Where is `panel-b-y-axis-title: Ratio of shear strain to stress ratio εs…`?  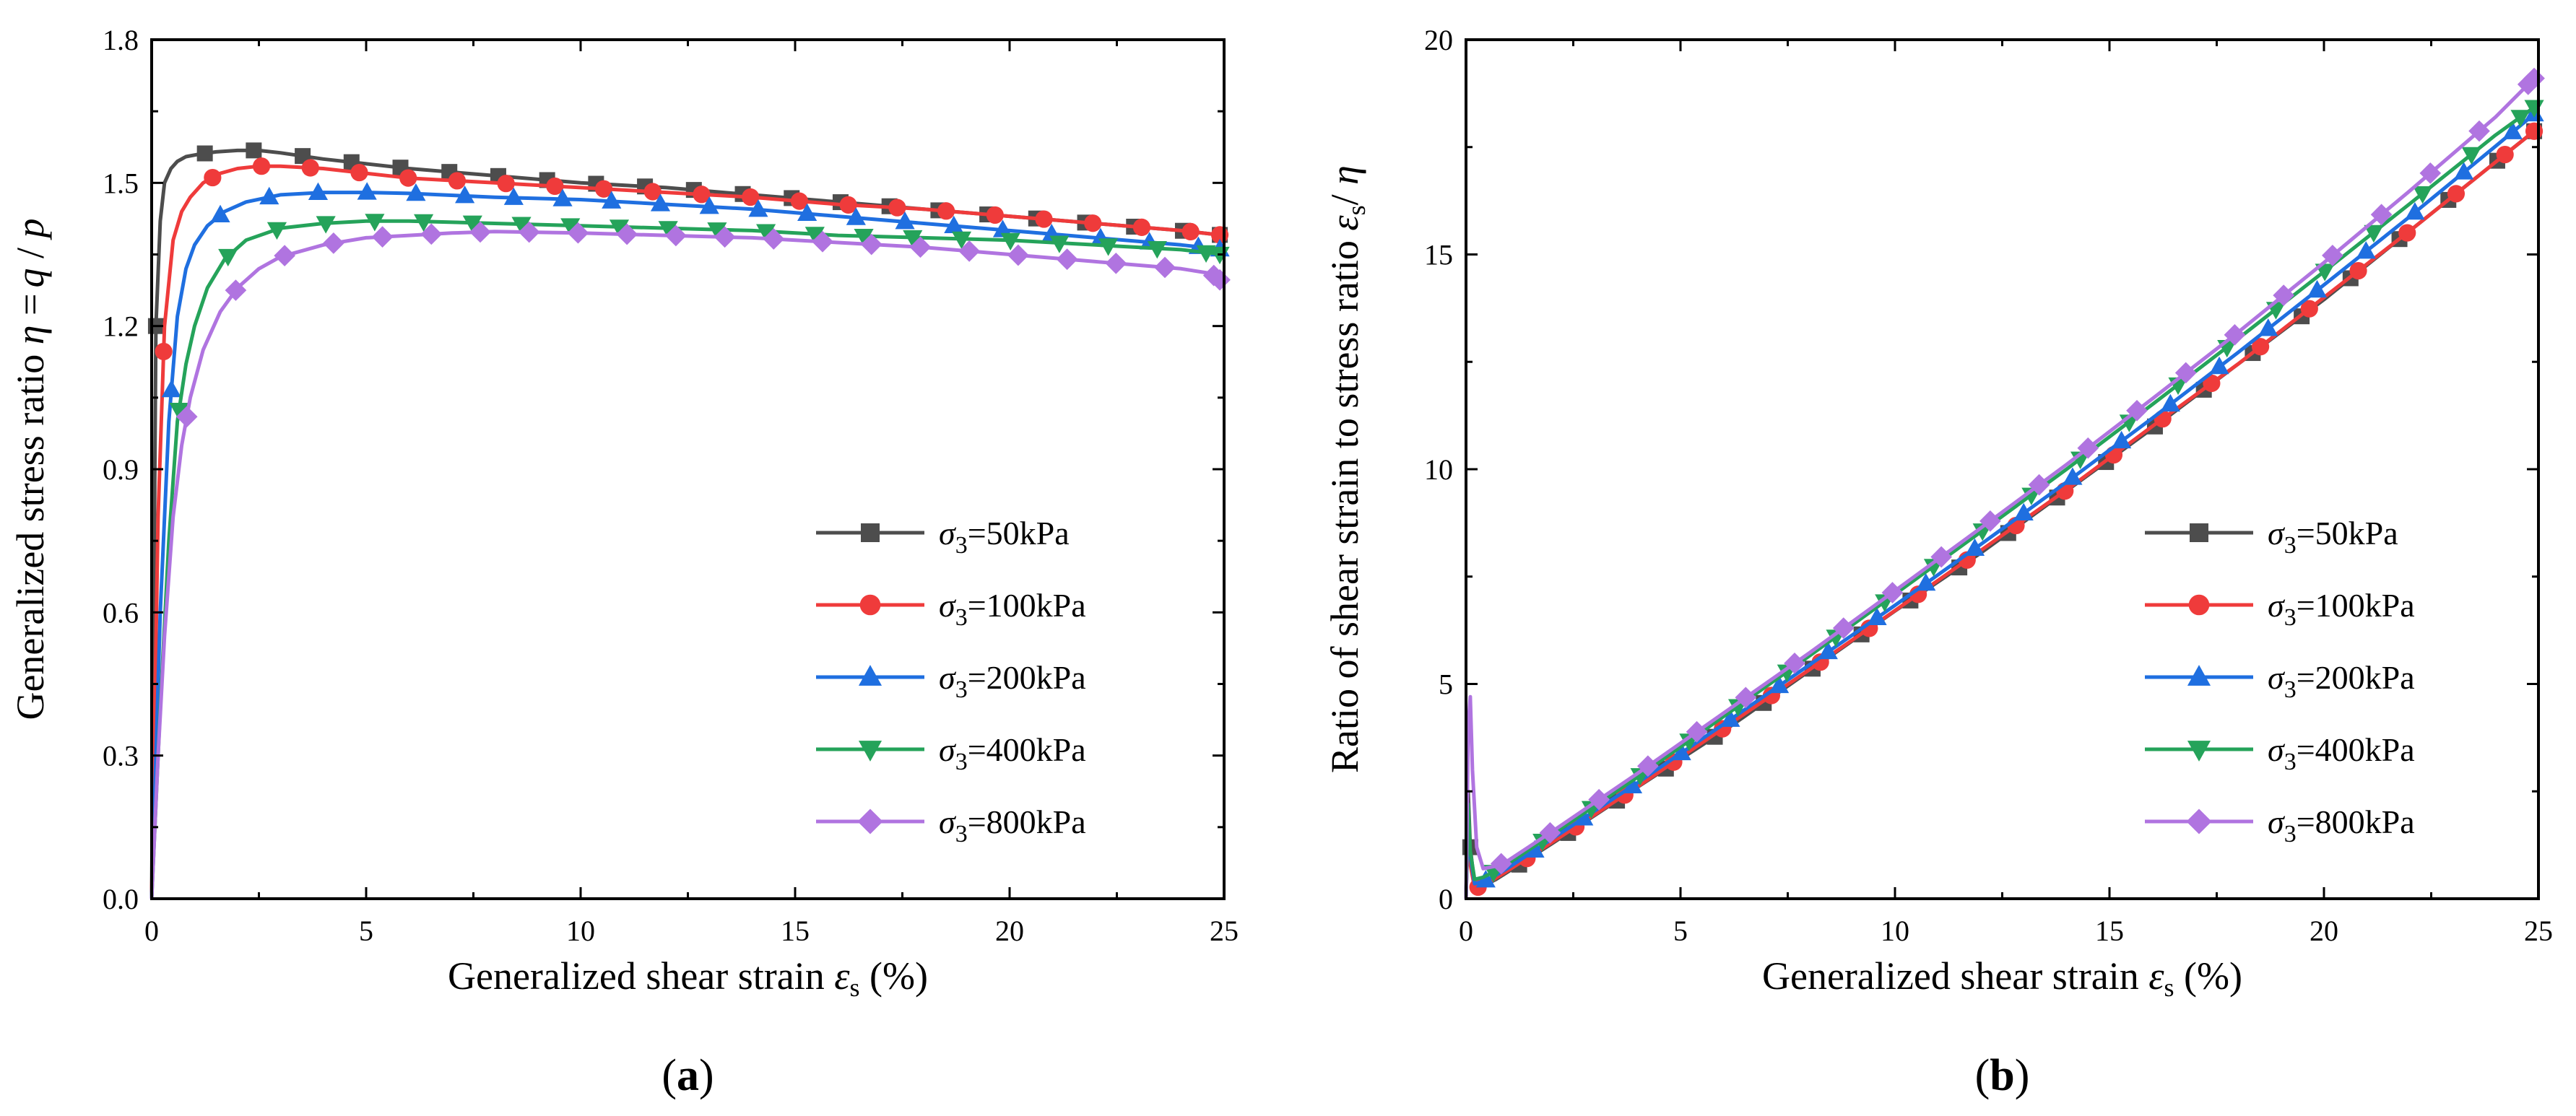 panel-b-y-axis-title: Ratio of shear strain to stress ratio εs… is located at coordinates (1347, 469).